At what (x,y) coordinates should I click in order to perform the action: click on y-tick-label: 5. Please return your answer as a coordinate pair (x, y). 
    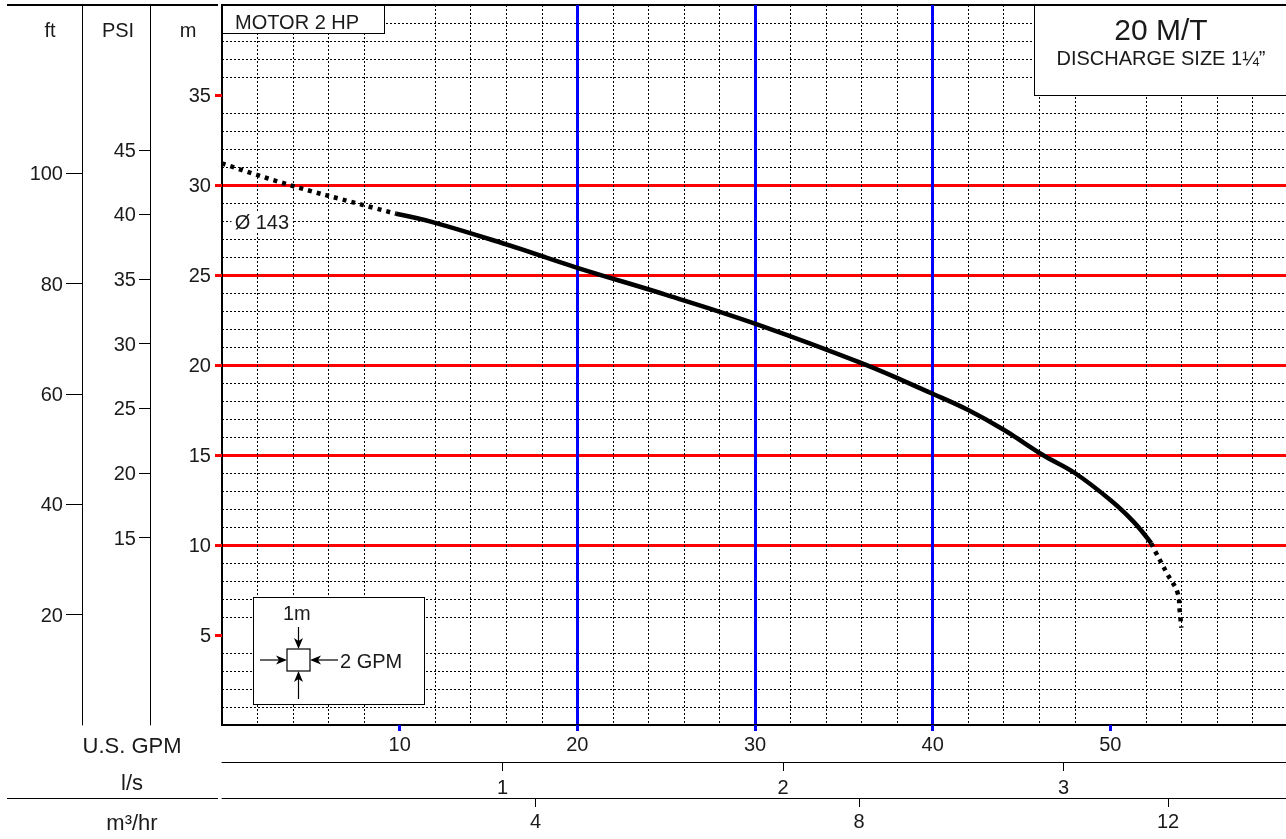
    Looking at the image, I should click on (205, 635).